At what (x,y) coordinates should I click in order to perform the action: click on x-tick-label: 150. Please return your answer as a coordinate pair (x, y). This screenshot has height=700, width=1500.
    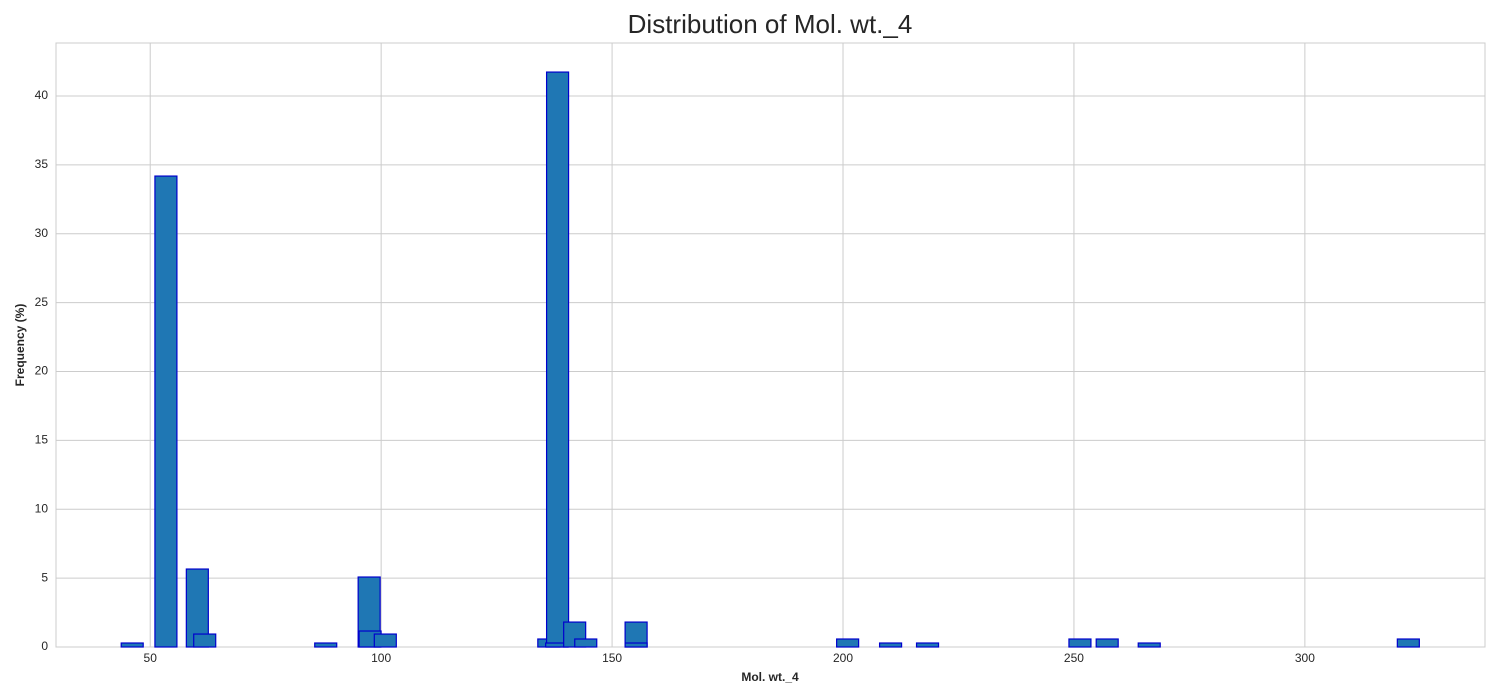
    Looking at the image, I should click on (612, 658).